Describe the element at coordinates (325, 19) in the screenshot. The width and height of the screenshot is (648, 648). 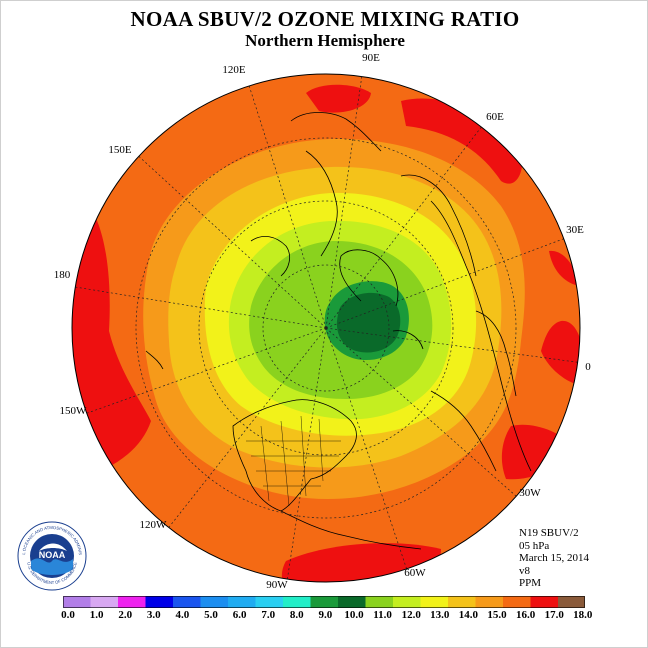
I see `page-title: NOAA SBUV/2 OZONE MIXING RATIO` at that location.